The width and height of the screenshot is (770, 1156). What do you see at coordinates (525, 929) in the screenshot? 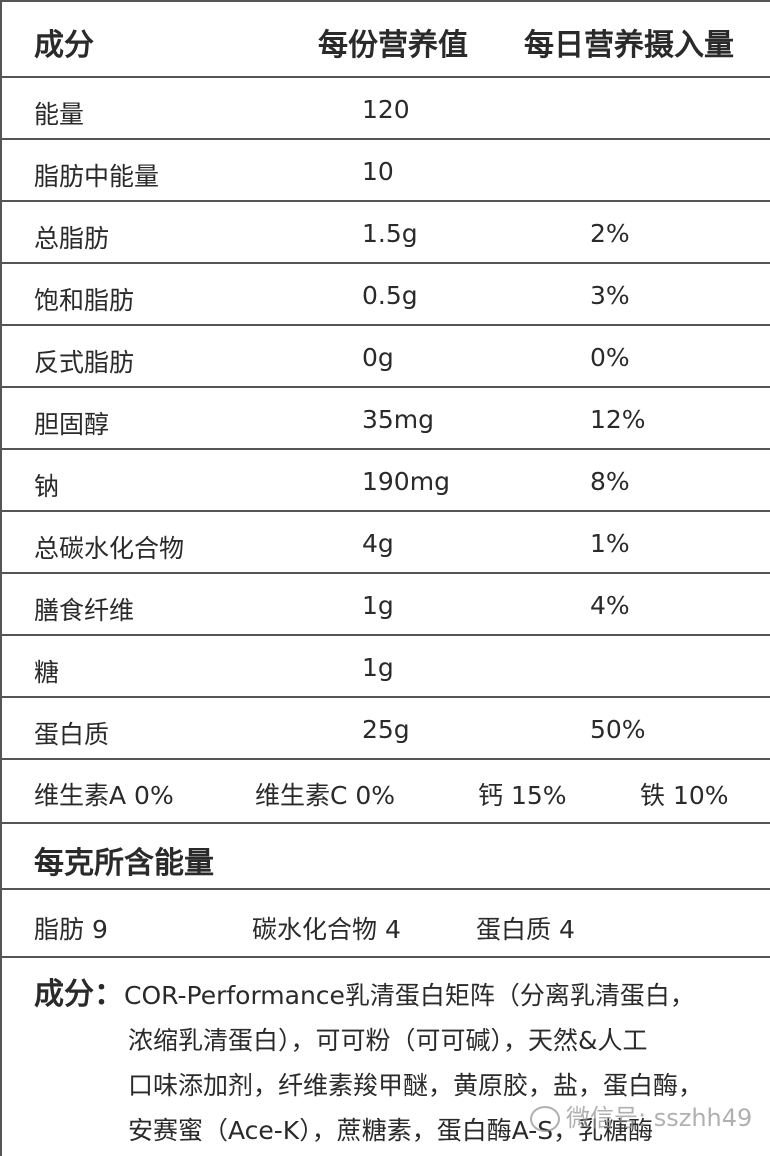
I see `energy-protein: 蛋白质 4` at bounding box center [525, 929].